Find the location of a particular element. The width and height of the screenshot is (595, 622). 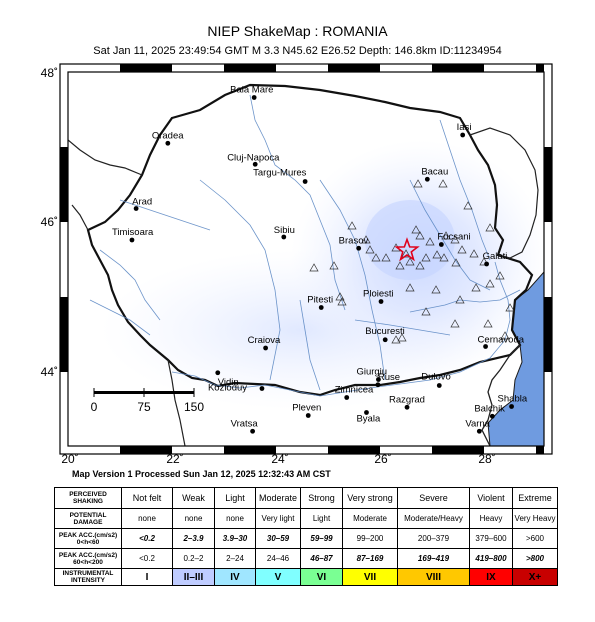

legend-cell: 379–600 is located at coordinates (491, 538).